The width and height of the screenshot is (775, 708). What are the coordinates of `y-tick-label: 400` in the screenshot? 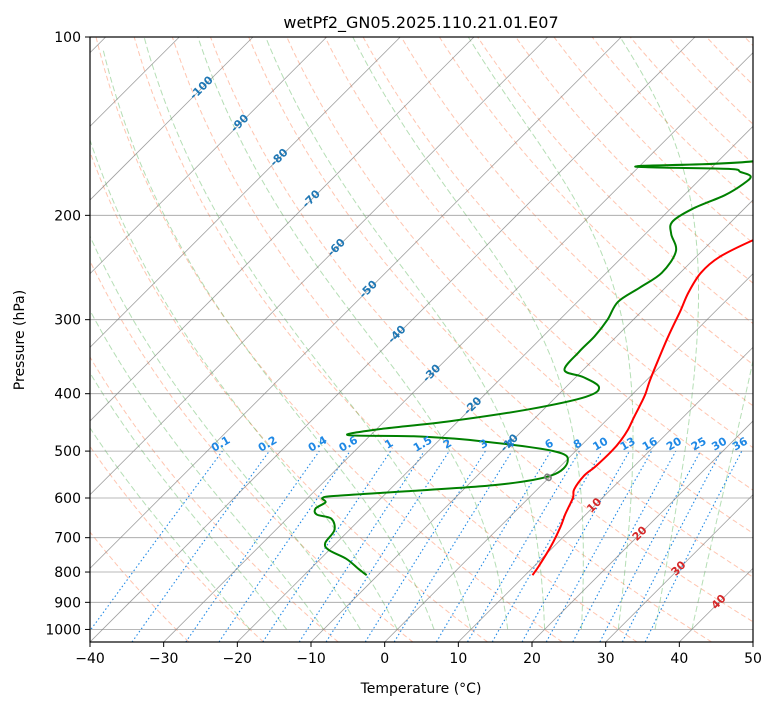 It's located at (67, 395).